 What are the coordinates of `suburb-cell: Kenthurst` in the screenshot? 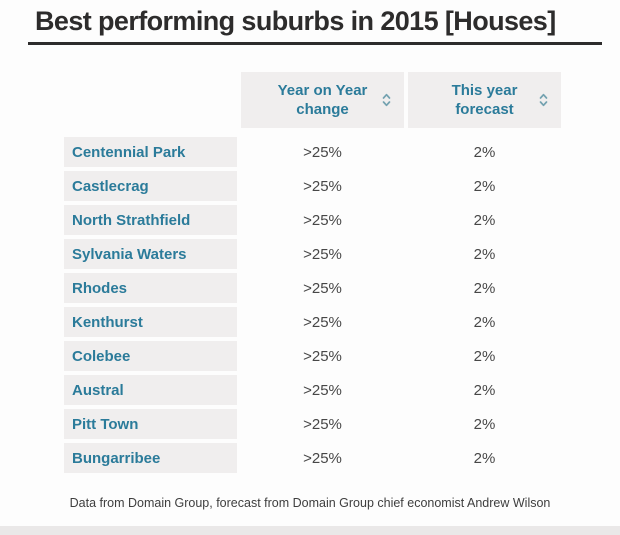 It's located at (150, 322).